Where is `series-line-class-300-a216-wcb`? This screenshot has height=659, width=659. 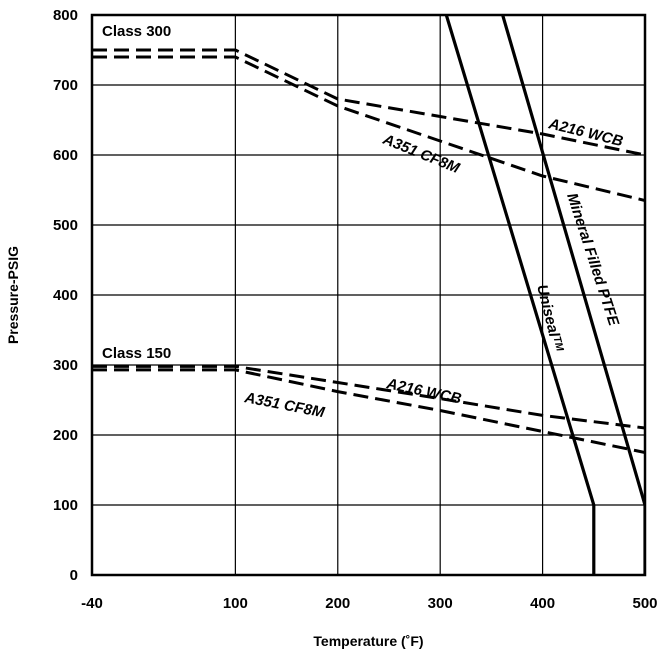 series-line-class-300-a216-wcb is located at coordinates (368, 102).